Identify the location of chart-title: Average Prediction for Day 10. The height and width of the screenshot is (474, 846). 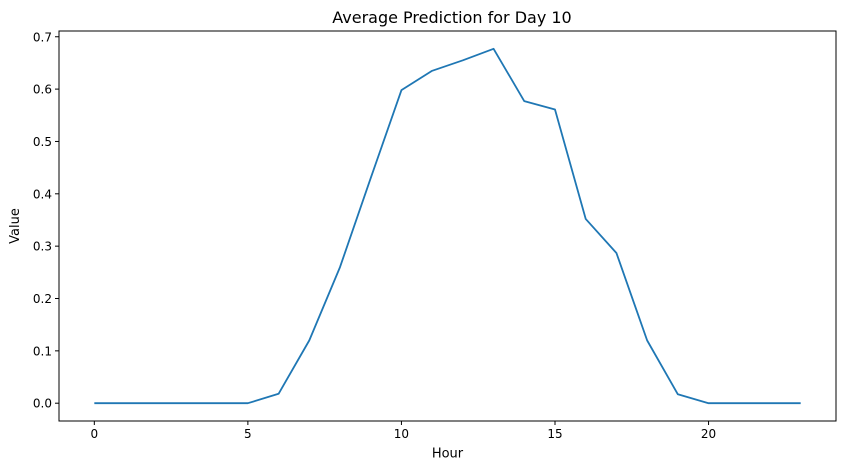
(451, 17).